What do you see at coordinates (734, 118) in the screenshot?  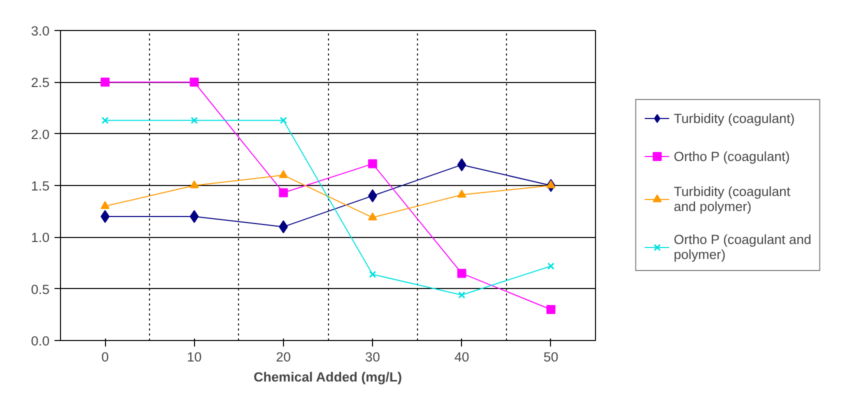 I see `legend-label: Turbidity (coagulant)` at bounding box center [734, 118].